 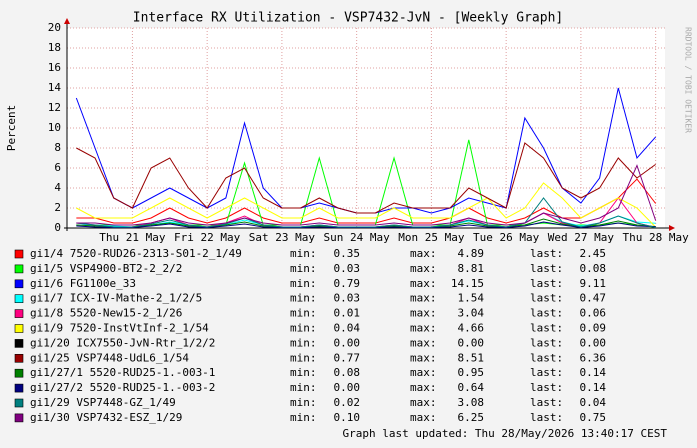 What do you see at coordinates (593, 313) in the screenshot?
I see `stat-value: 0.06` at bounding box center [593, 313].